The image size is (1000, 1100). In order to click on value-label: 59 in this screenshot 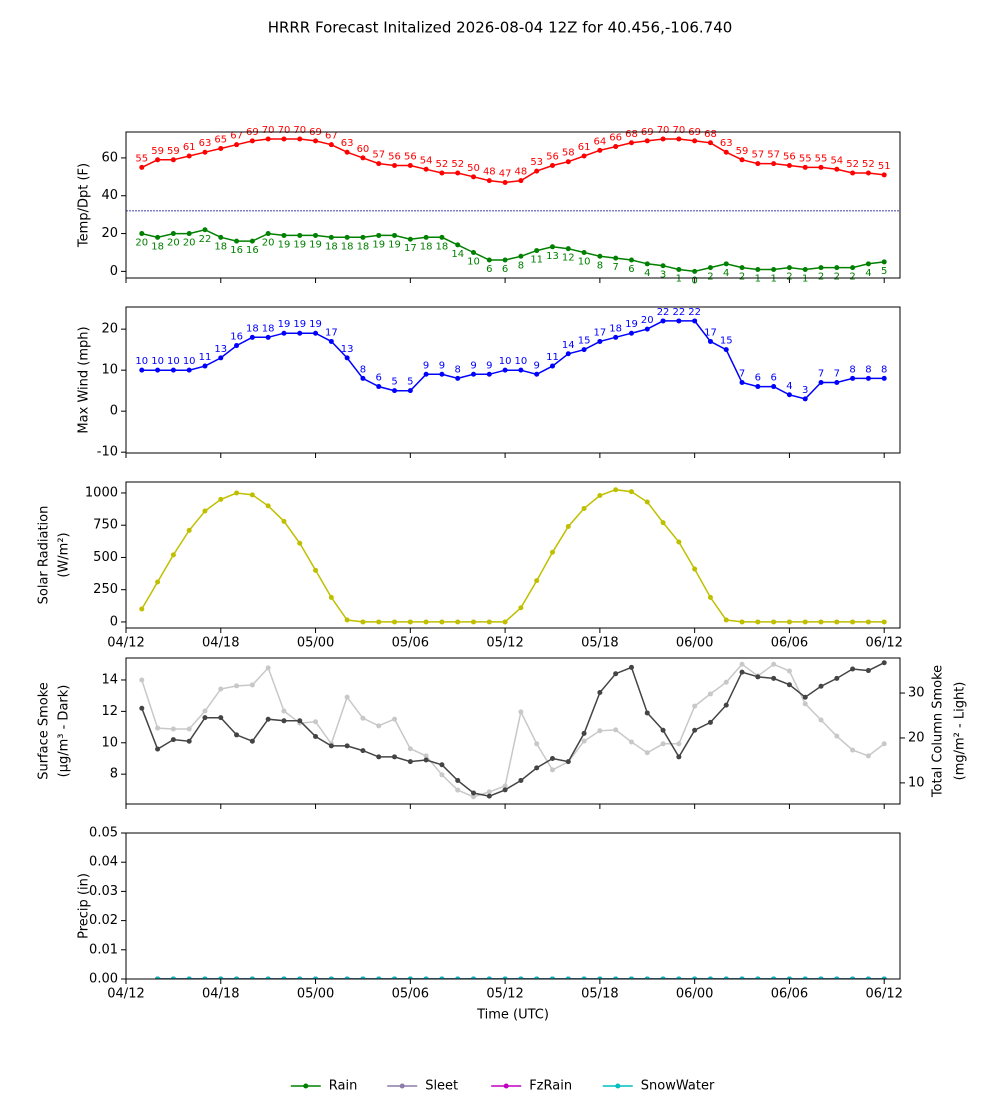, I will do `click(157, 151)`.